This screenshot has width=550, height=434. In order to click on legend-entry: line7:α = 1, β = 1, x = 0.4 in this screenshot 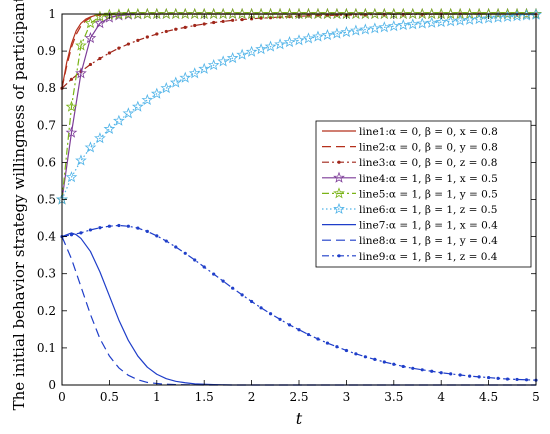, I will do `click(410, 226)`.